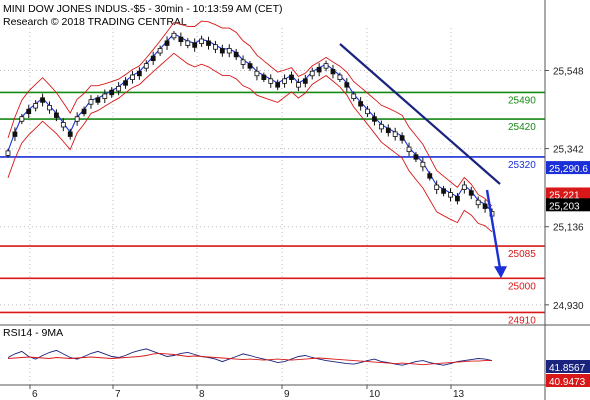 The width and height of the screenshot is (590, 400). What do you see at coordinates (202, 394) in the screenshot?
I see `x-tick-label: 8` at bounding box center [202, 394].